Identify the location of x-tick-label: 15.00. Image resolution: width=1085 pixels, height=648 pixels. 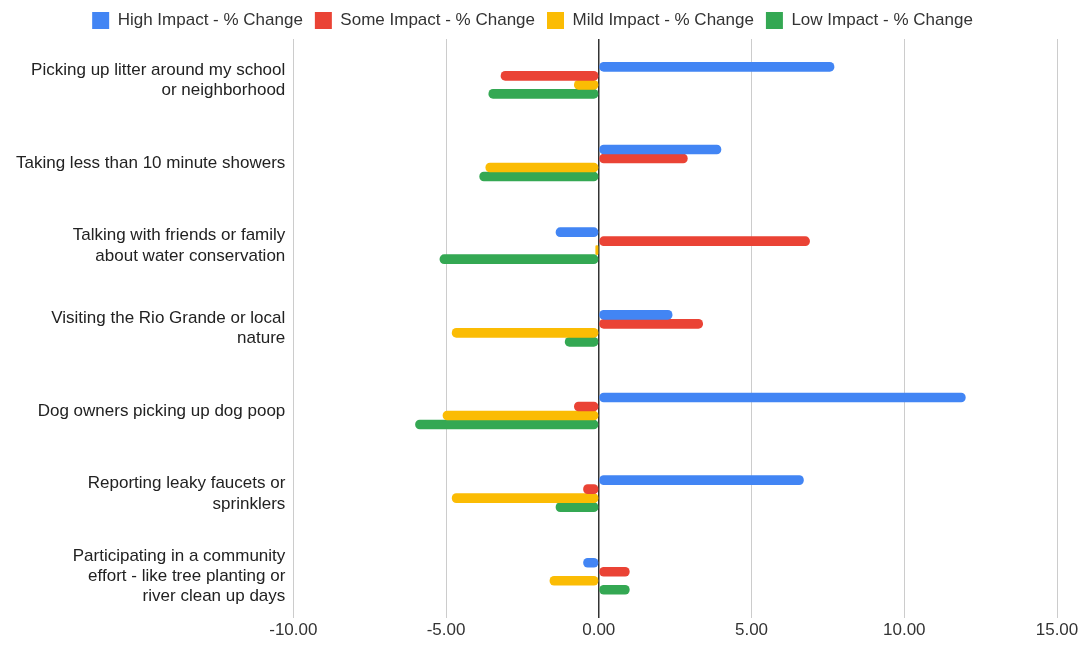
(1057, 630).